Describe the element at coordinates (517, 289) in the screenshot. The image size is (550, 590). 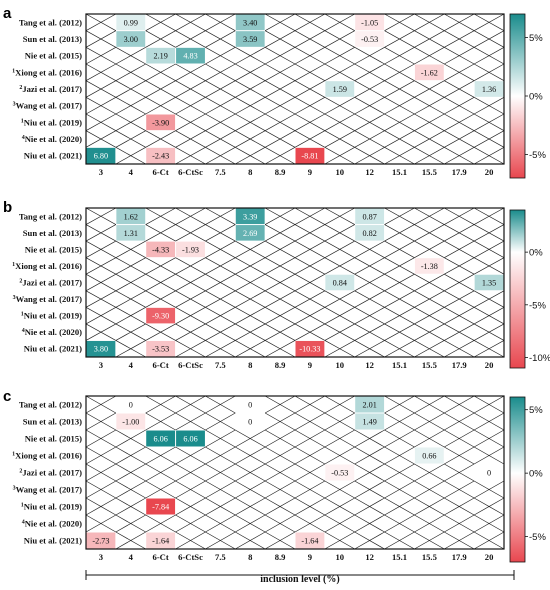
I see `colorbar-gradient` at that location.